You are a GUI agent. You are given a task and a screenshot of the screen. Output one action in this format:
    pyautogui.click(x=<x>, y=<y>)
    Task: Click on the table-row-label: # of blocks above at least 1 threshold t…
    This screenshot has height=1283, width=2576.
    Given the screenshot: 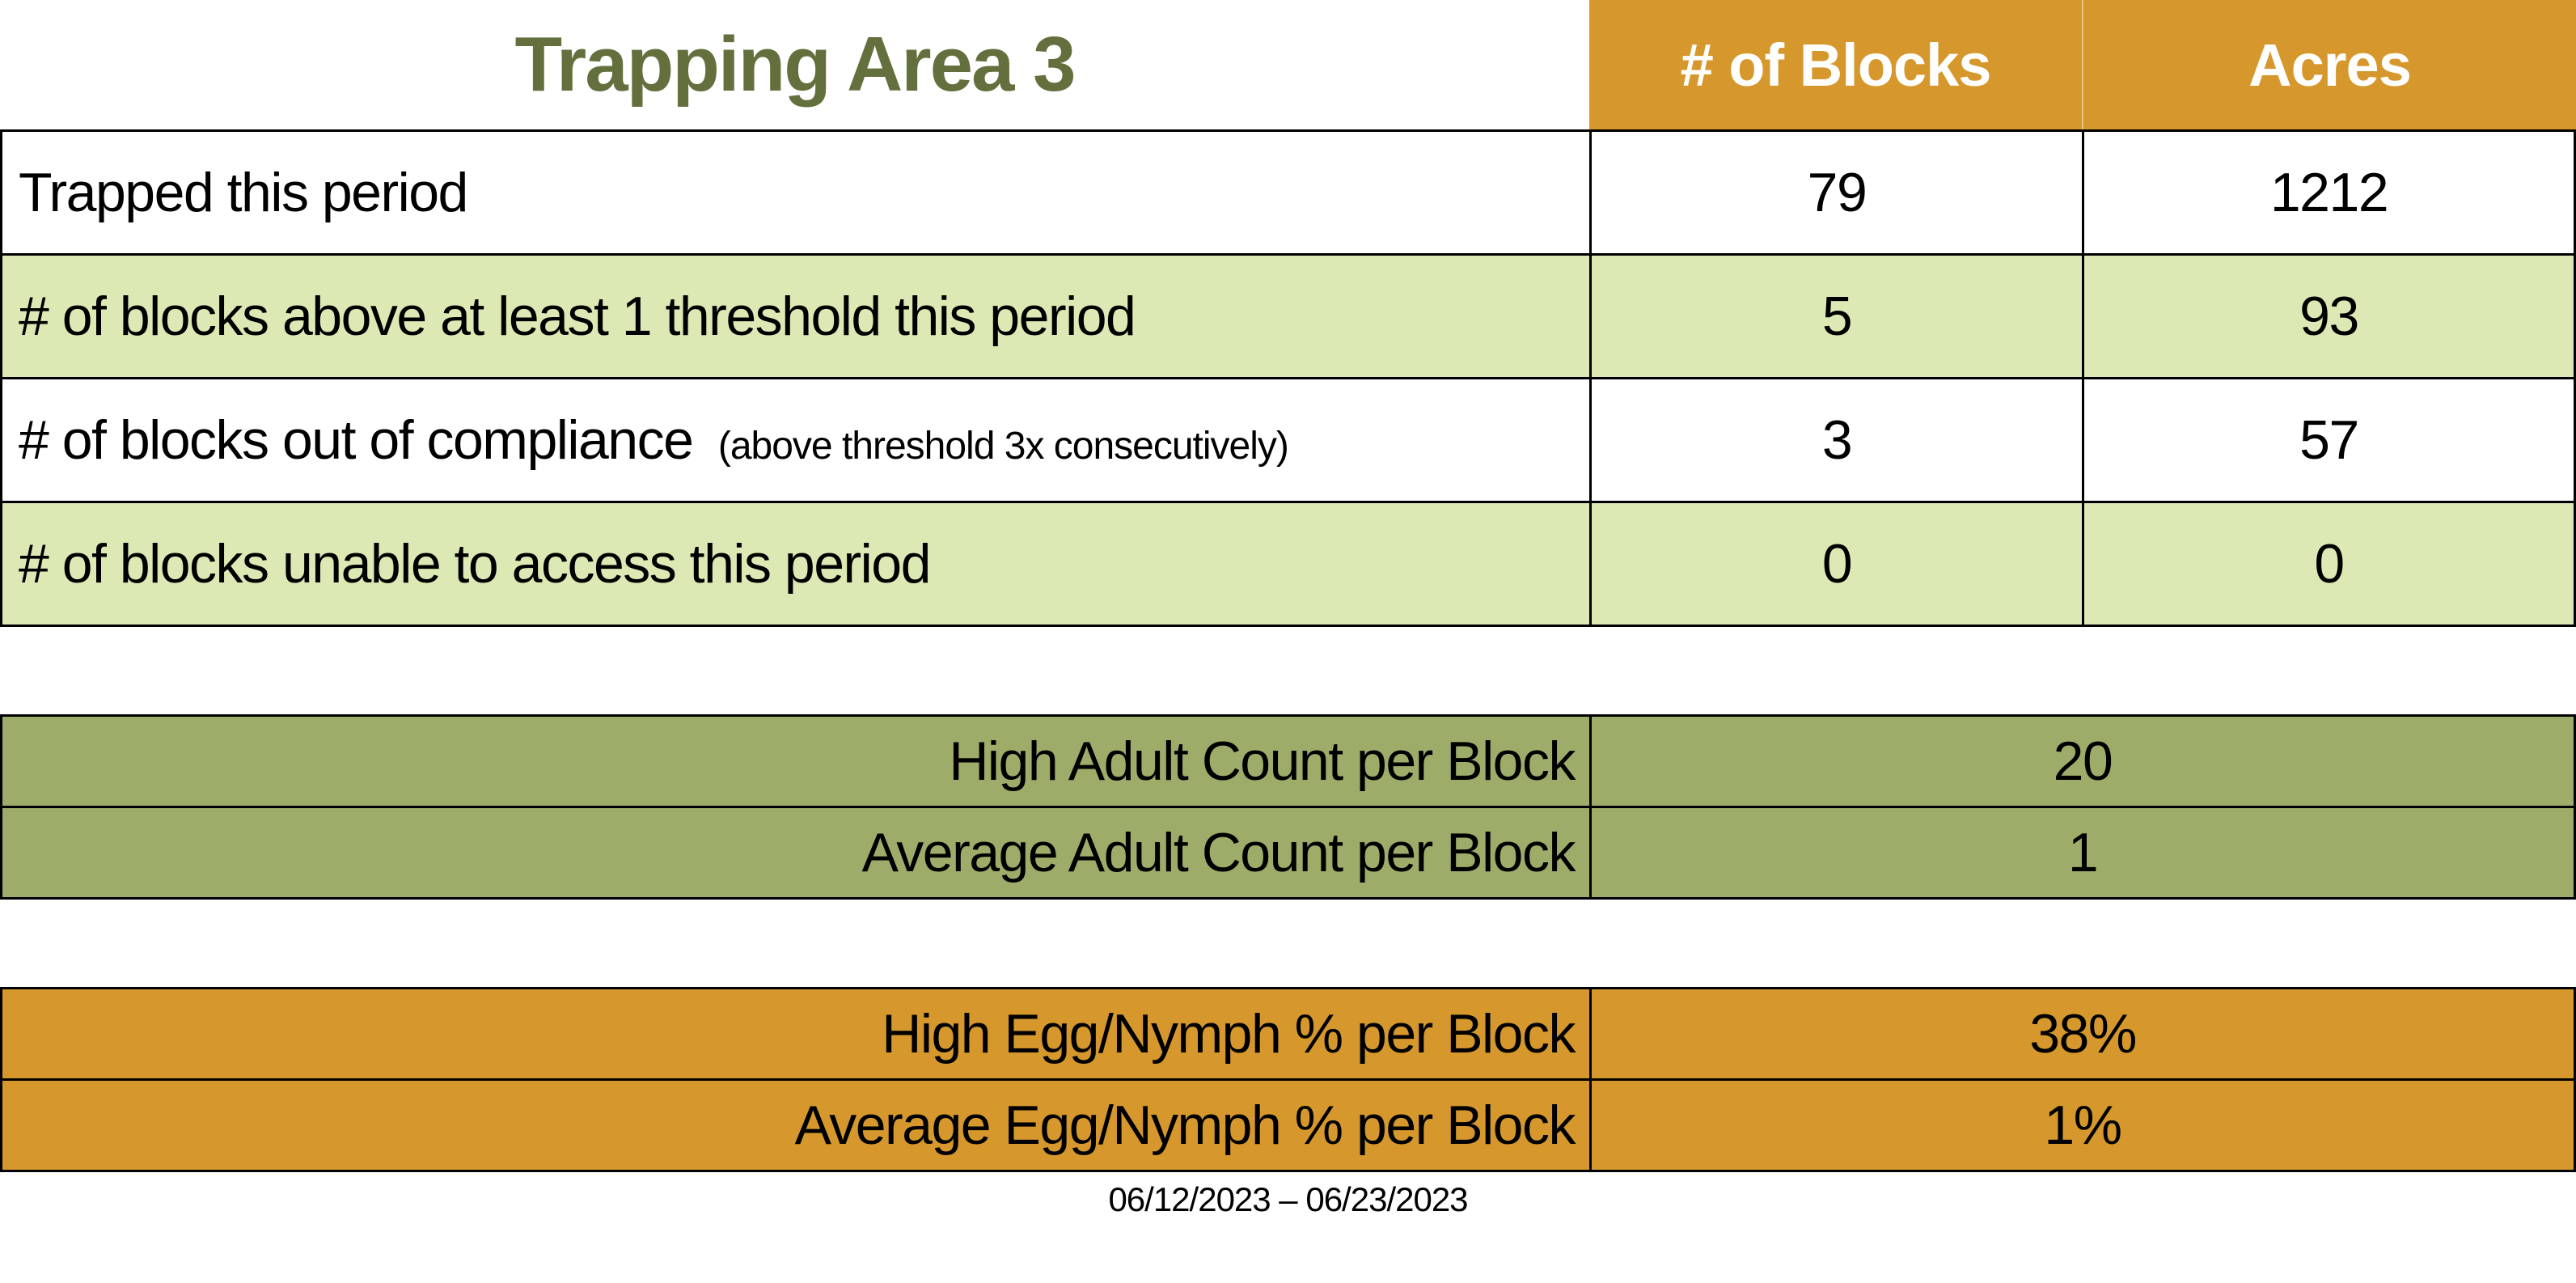 What is the action you would take?
    pyautogui.click(x=796, y=316)
    